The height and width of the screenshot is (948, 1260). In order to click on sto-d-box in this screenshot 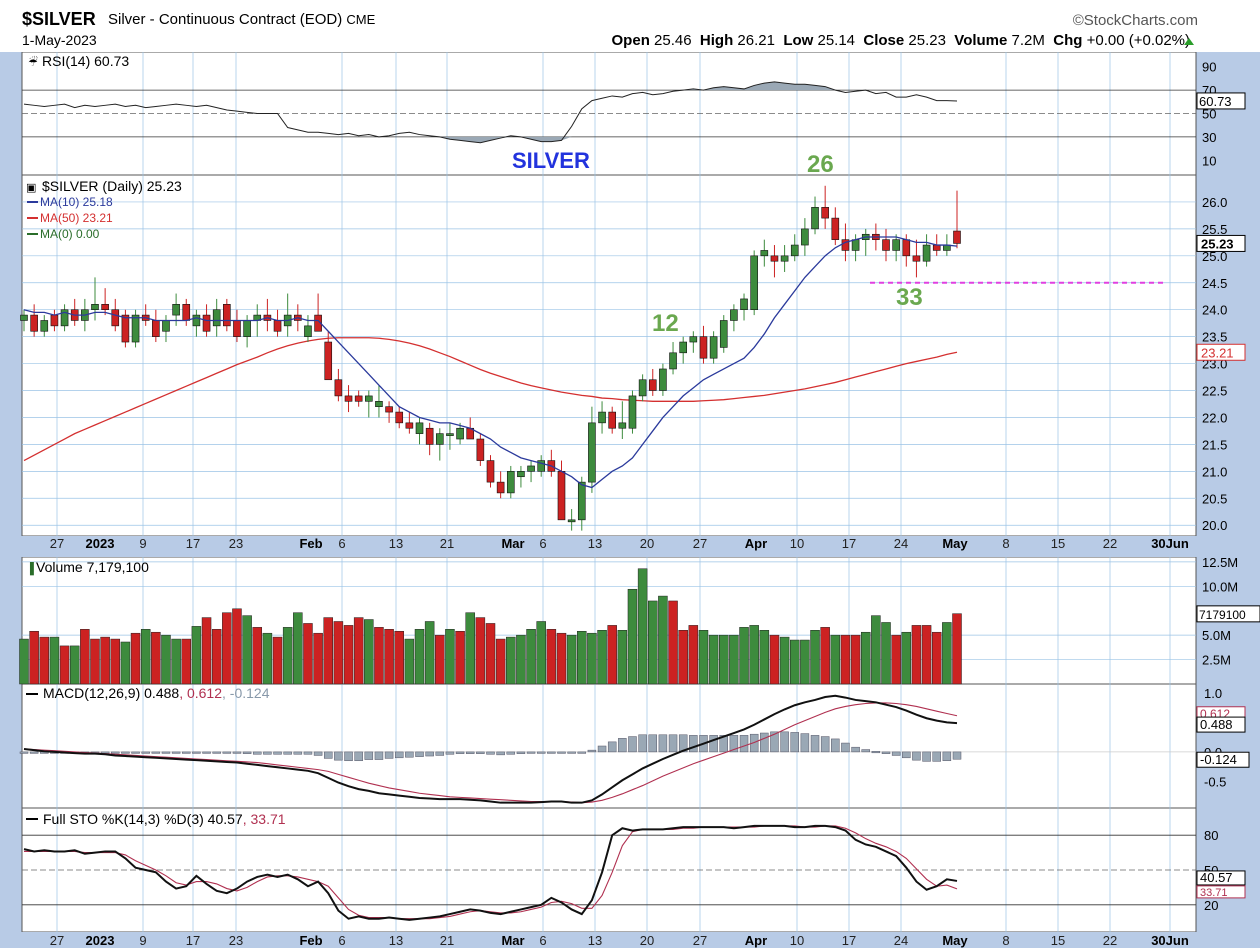, I will do `click(1221, 892)`.